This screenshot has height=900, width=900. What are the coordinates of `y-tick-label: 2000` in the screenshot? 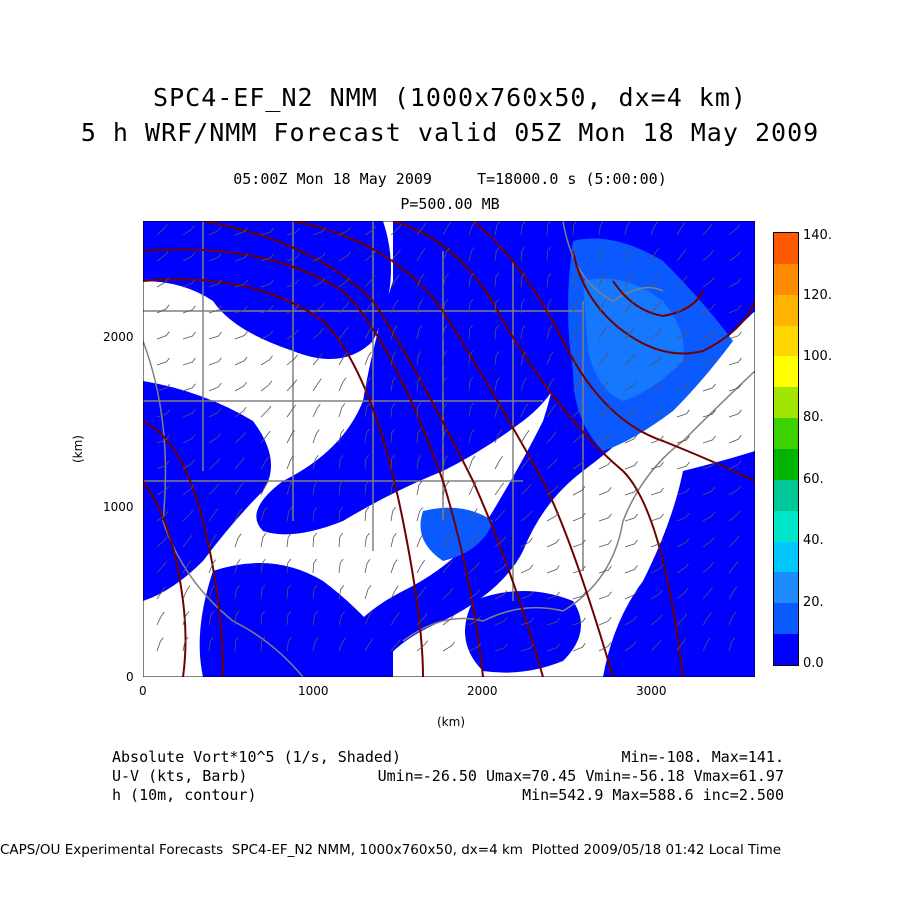 It's located at (118, 337).